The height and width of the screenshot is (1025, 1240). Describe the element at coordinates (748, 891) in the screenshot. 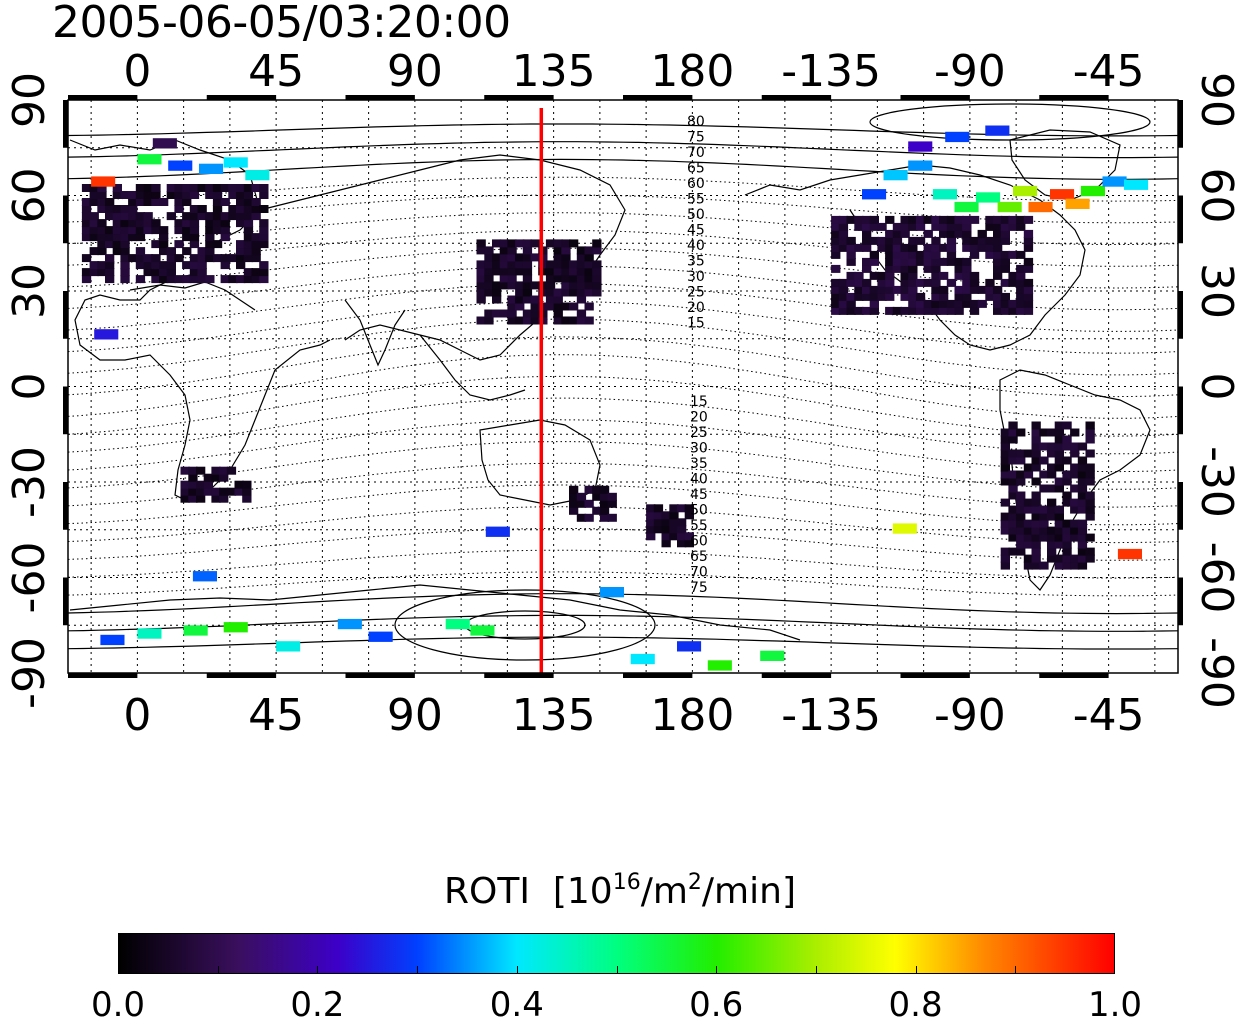

I see `colorbar-unit-suffix: /min]` at that location.